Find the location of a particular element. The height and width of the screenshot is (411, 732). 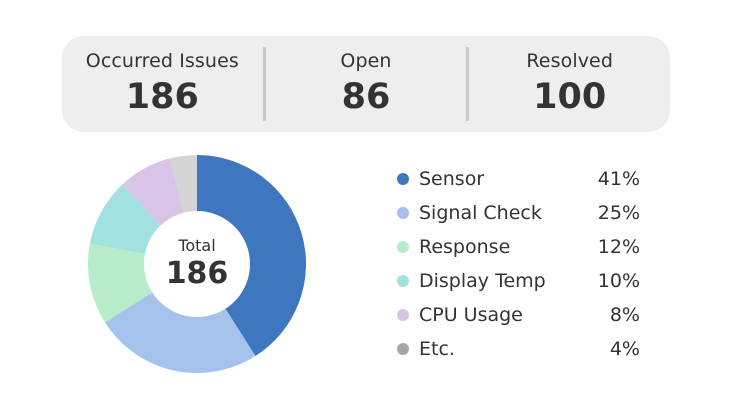

donut-slice-etc- is located at coordinates (183, 184).